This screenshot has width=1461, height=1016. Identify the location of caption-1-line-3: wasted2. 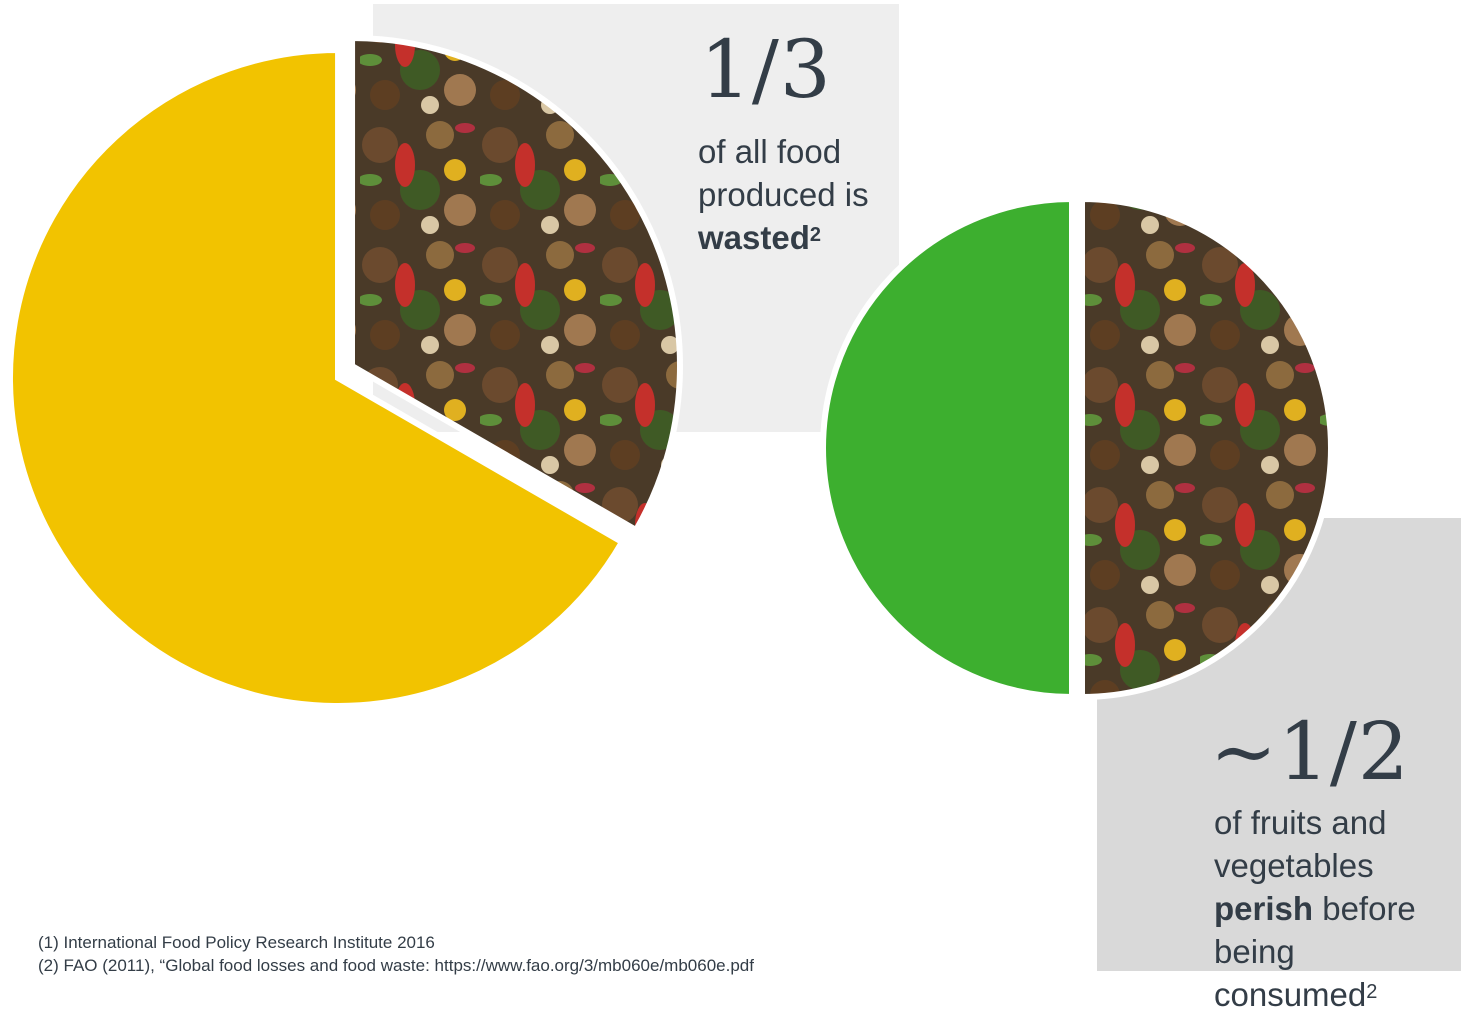
(798, 237).